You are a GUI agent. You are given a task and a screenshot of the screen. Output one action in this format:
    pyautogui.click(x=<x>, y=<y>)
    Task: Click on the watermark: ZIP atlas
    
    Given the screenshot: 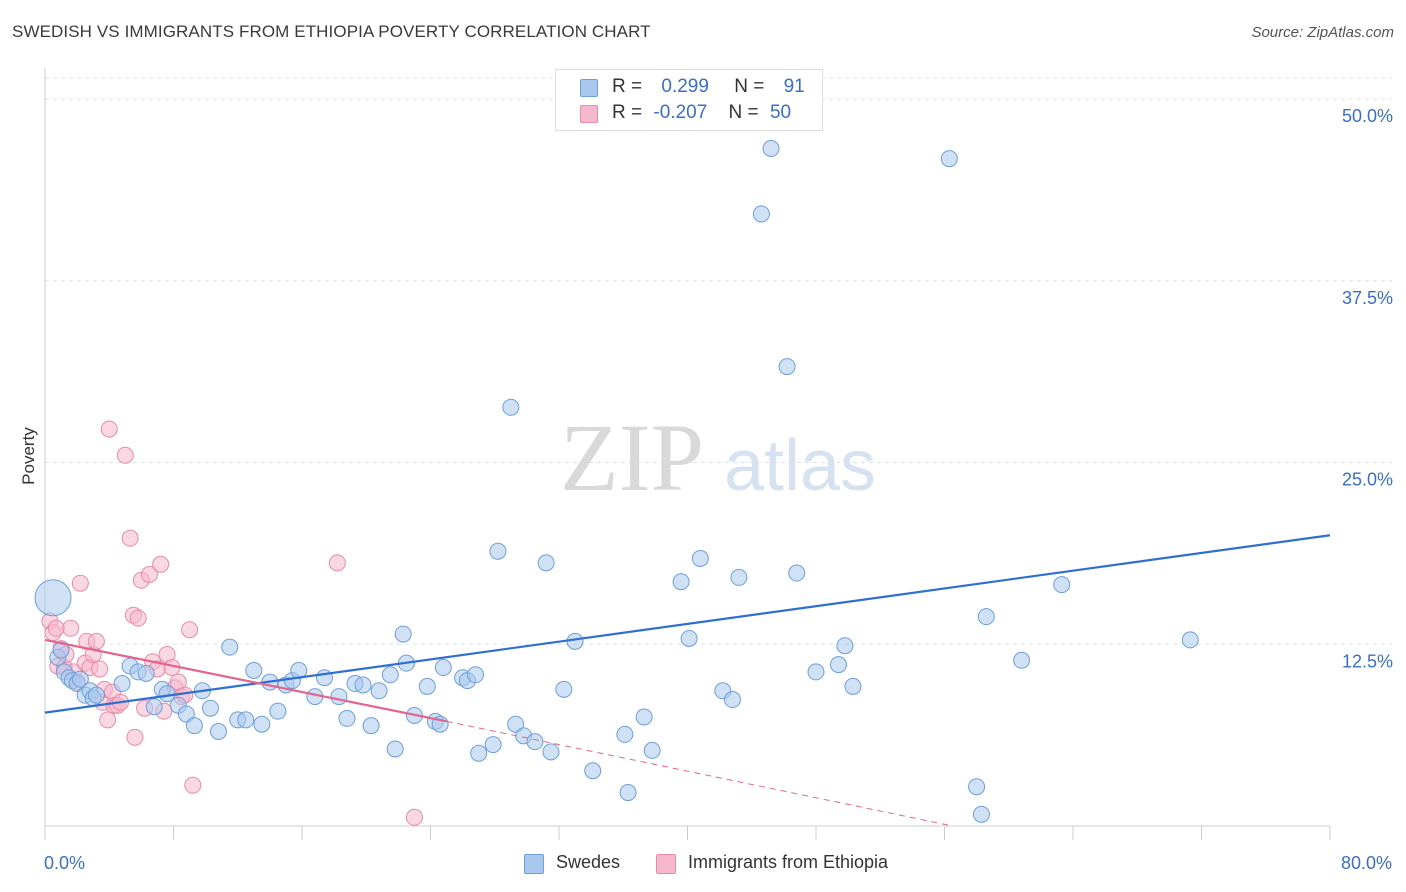 What is the action you would take?
    pyautogui.click(x=718, y=457)
    